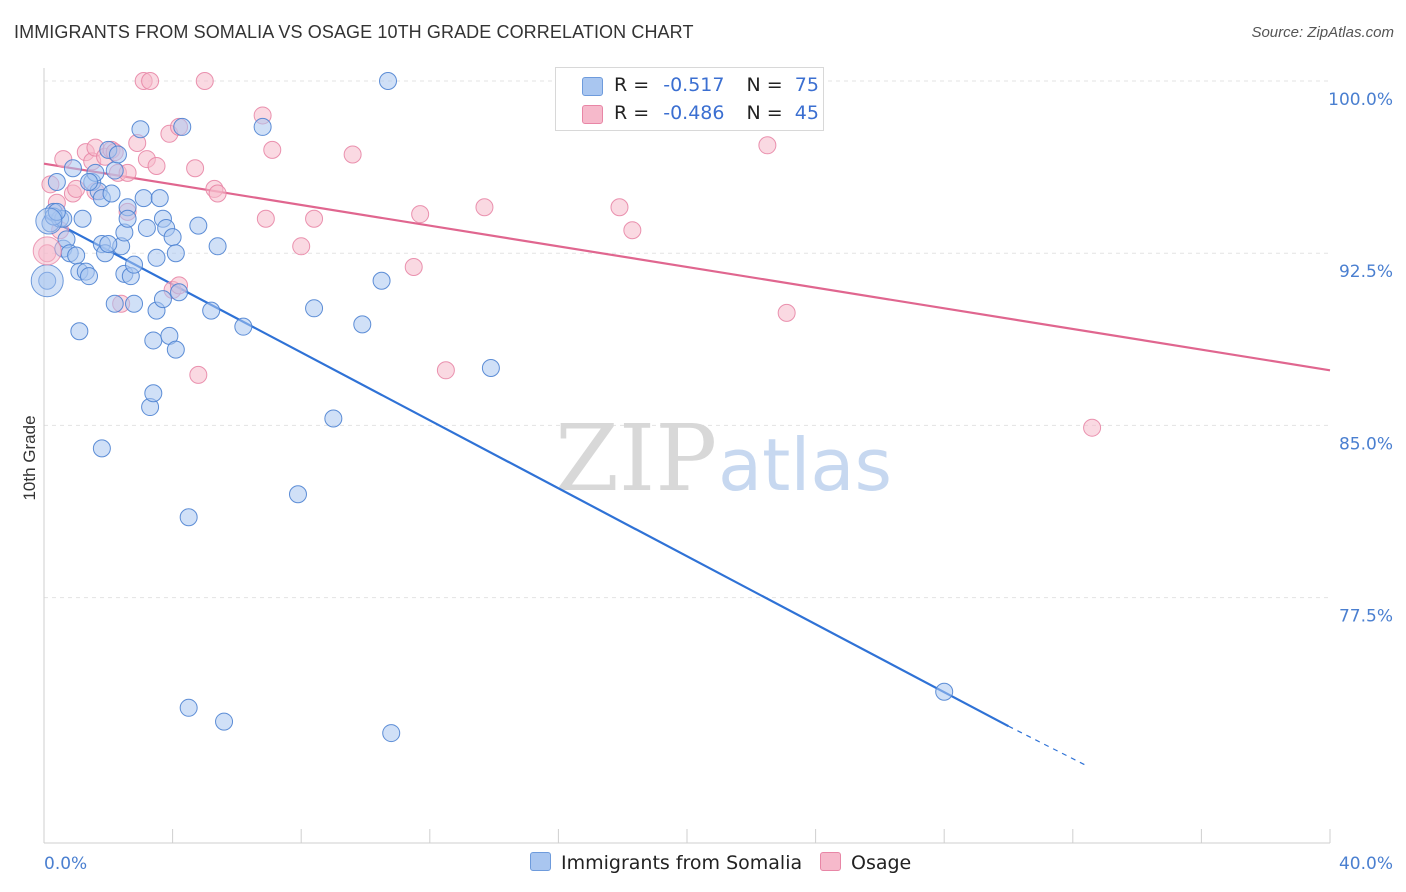 The width and height of the screenshot is (1406, 892). What do you see at coordinates (1322, 32) in the screenshot?
I see `source-label: Source: ZipAtlas.com` at bounding box center [1322, 32].